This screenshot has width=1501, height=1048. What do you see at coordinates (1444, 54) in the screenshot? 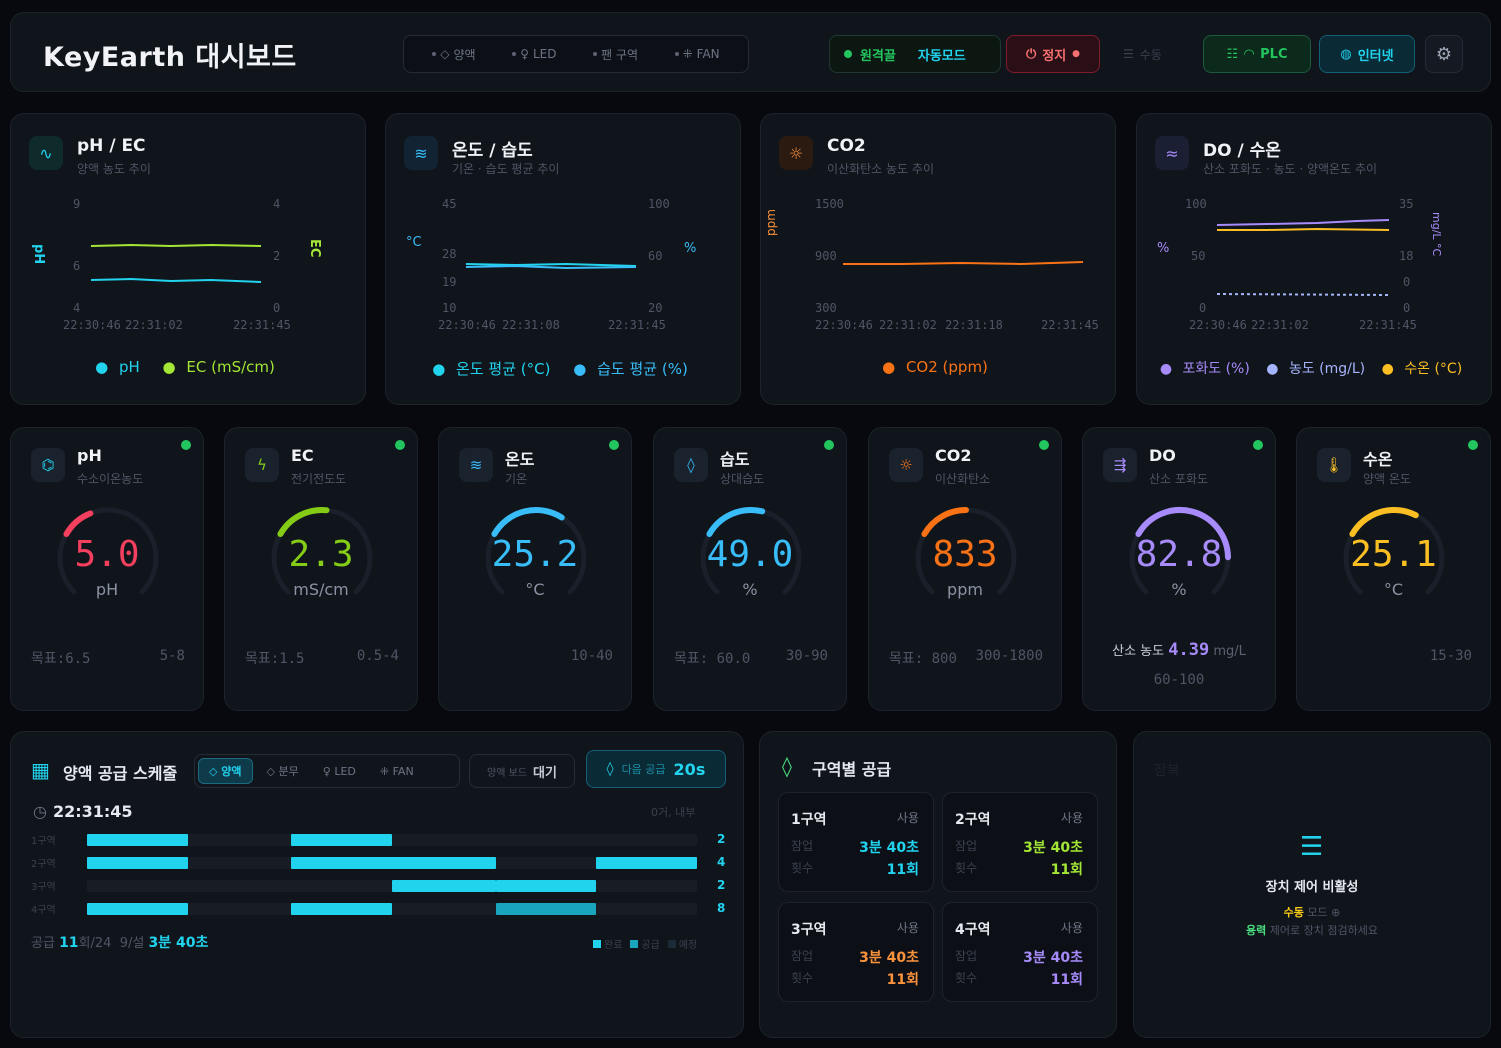
I see `settings-button: ⚙` at bounding box center [1444, 54].